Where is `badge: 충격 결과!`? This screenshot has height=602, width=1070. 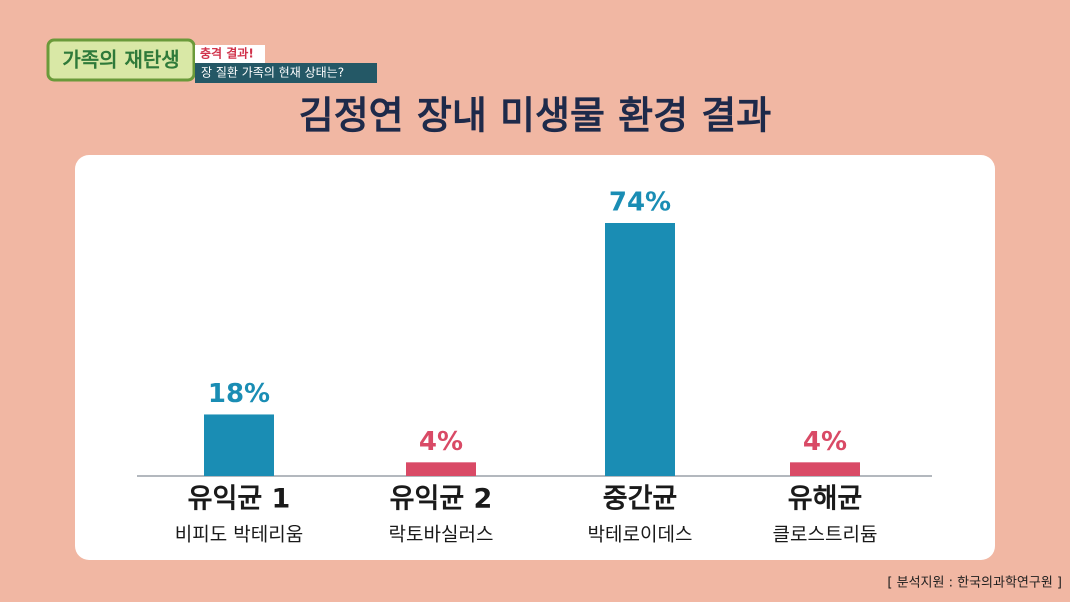 badge: 충격 결과! is located at coordinates (227, 53).